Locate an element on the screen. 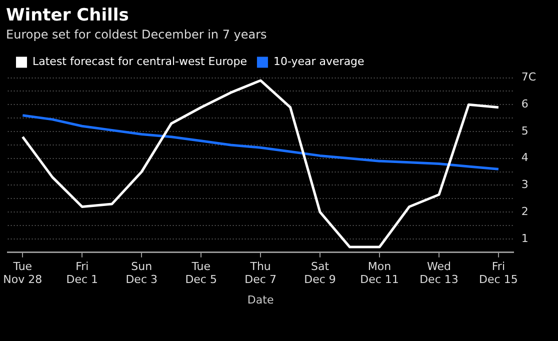  x-axis-title: Date is located at coordinates (260, 299).